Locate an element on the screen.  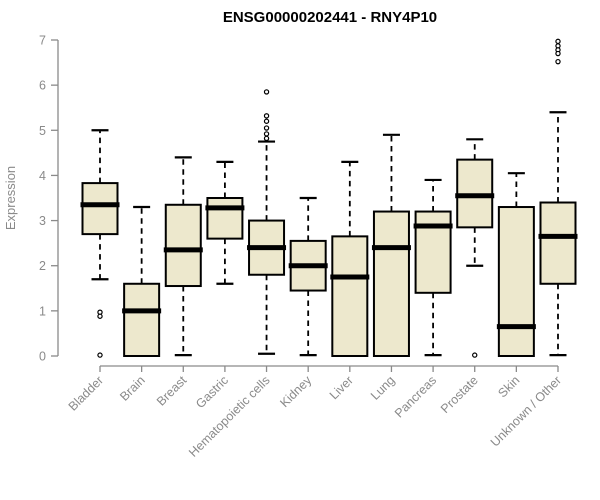
x-tick-label: Breast is located at coordinates (172, 391).